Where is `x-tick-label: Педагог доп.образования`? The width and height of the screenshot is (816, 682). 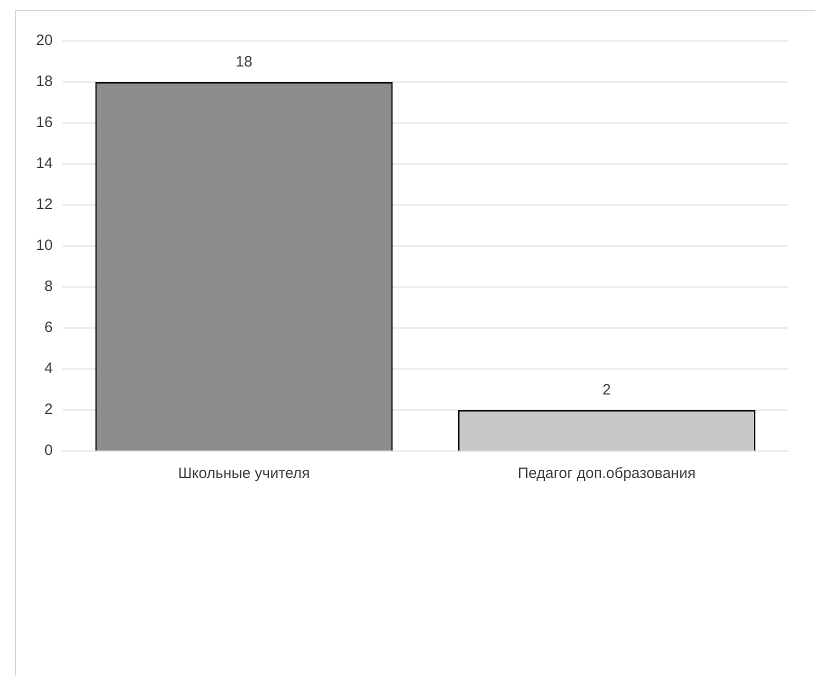 x-tick-label: Педагог доп.образования is located at coordinates (607, 473).